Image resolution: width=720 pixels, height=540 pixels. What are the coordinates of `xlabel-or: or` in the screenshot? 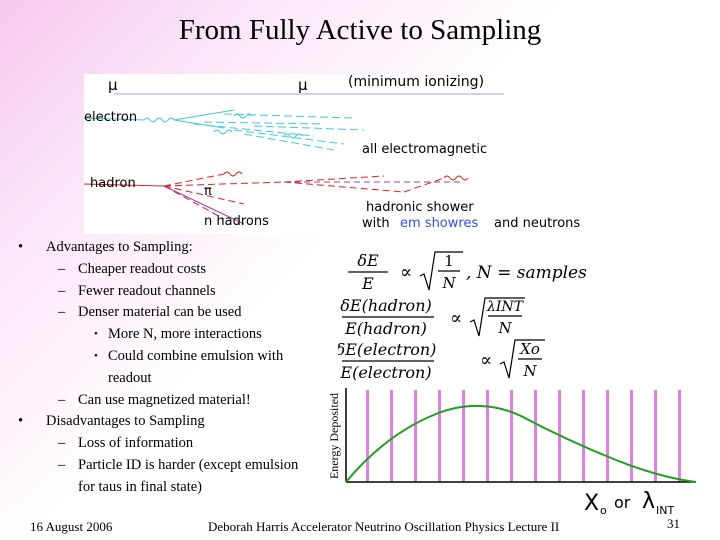 It's located at (622, 502).